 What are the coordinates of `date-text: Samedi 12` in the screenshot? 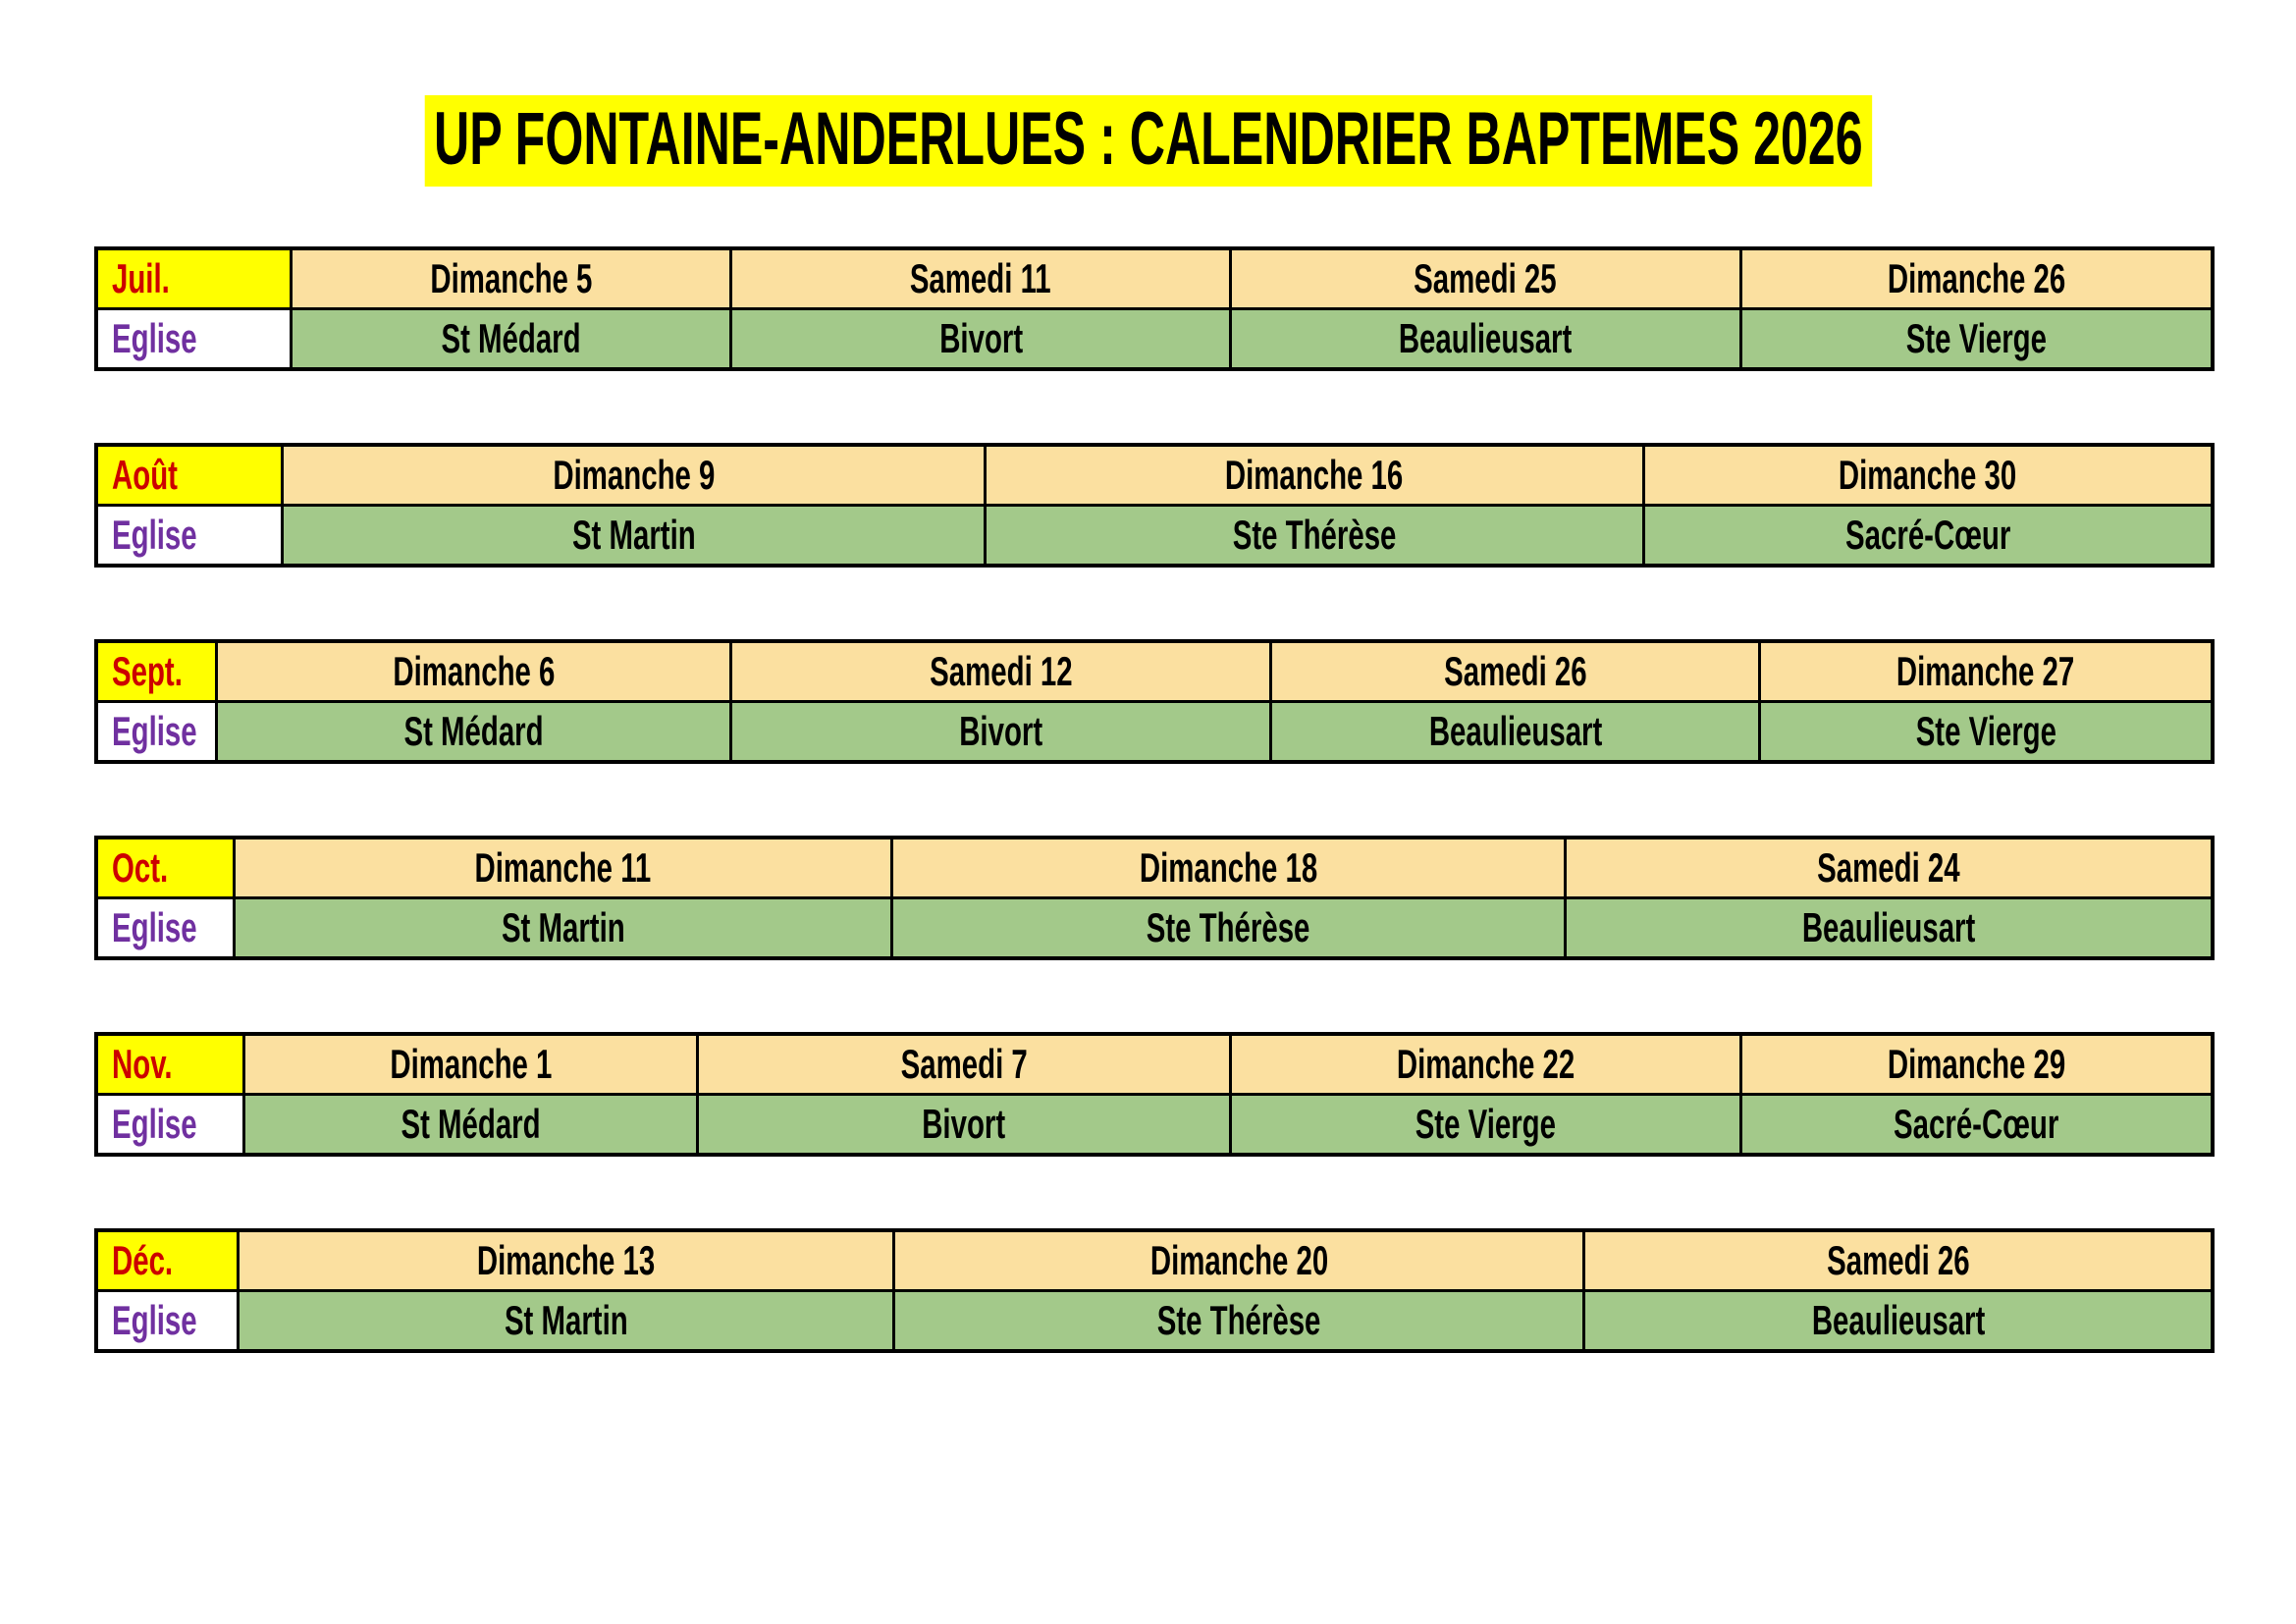 It's located at (1001, 671).